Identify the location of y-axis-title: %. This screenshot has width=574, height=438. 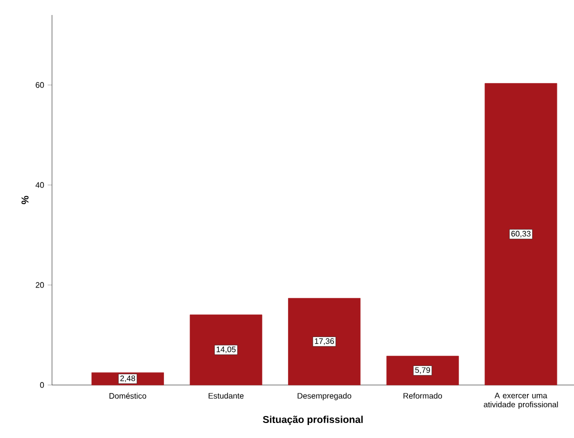
(25, 200).